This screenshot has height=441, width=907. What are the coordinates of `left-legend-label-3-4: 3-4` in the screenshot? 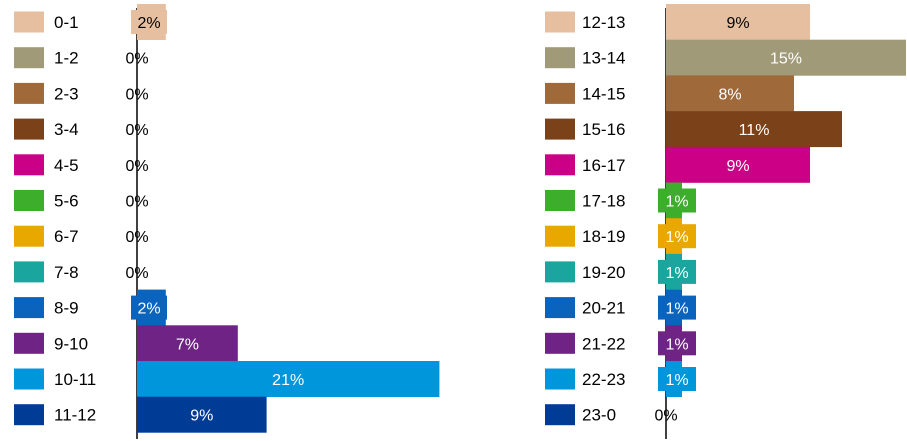 It's located at (66, 129).